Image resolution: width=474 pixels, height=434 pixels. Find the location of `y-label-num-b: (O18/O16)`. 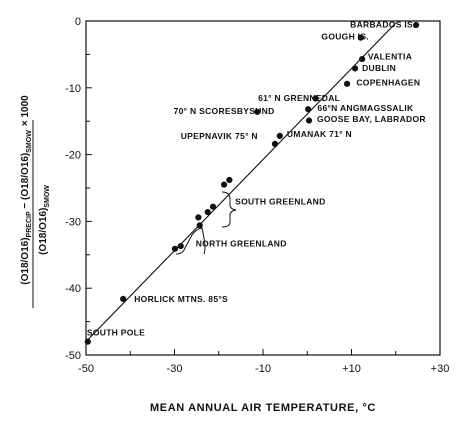

y-label-num-b: (O18/O16) is located at coordinates (25, 176).